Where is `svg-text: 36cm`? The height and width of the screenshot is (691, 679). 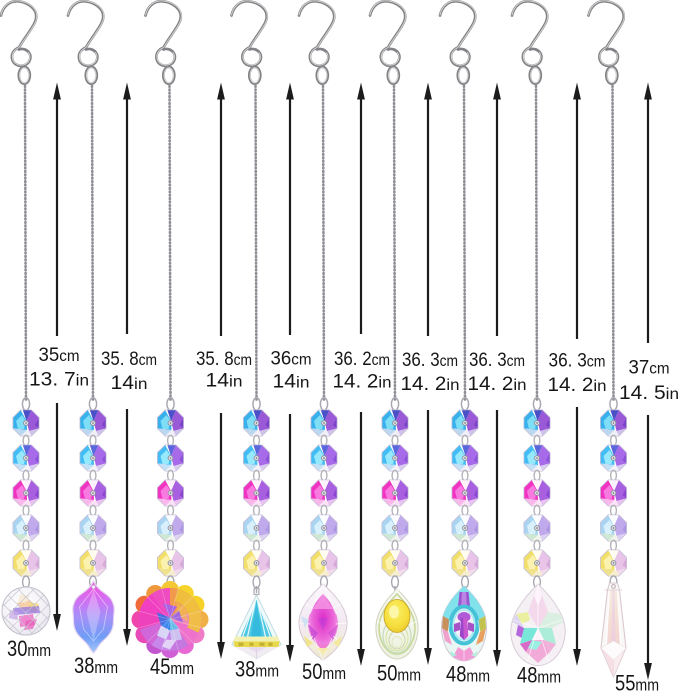 svg-text: 36cm is located at coordinates (291, 359).